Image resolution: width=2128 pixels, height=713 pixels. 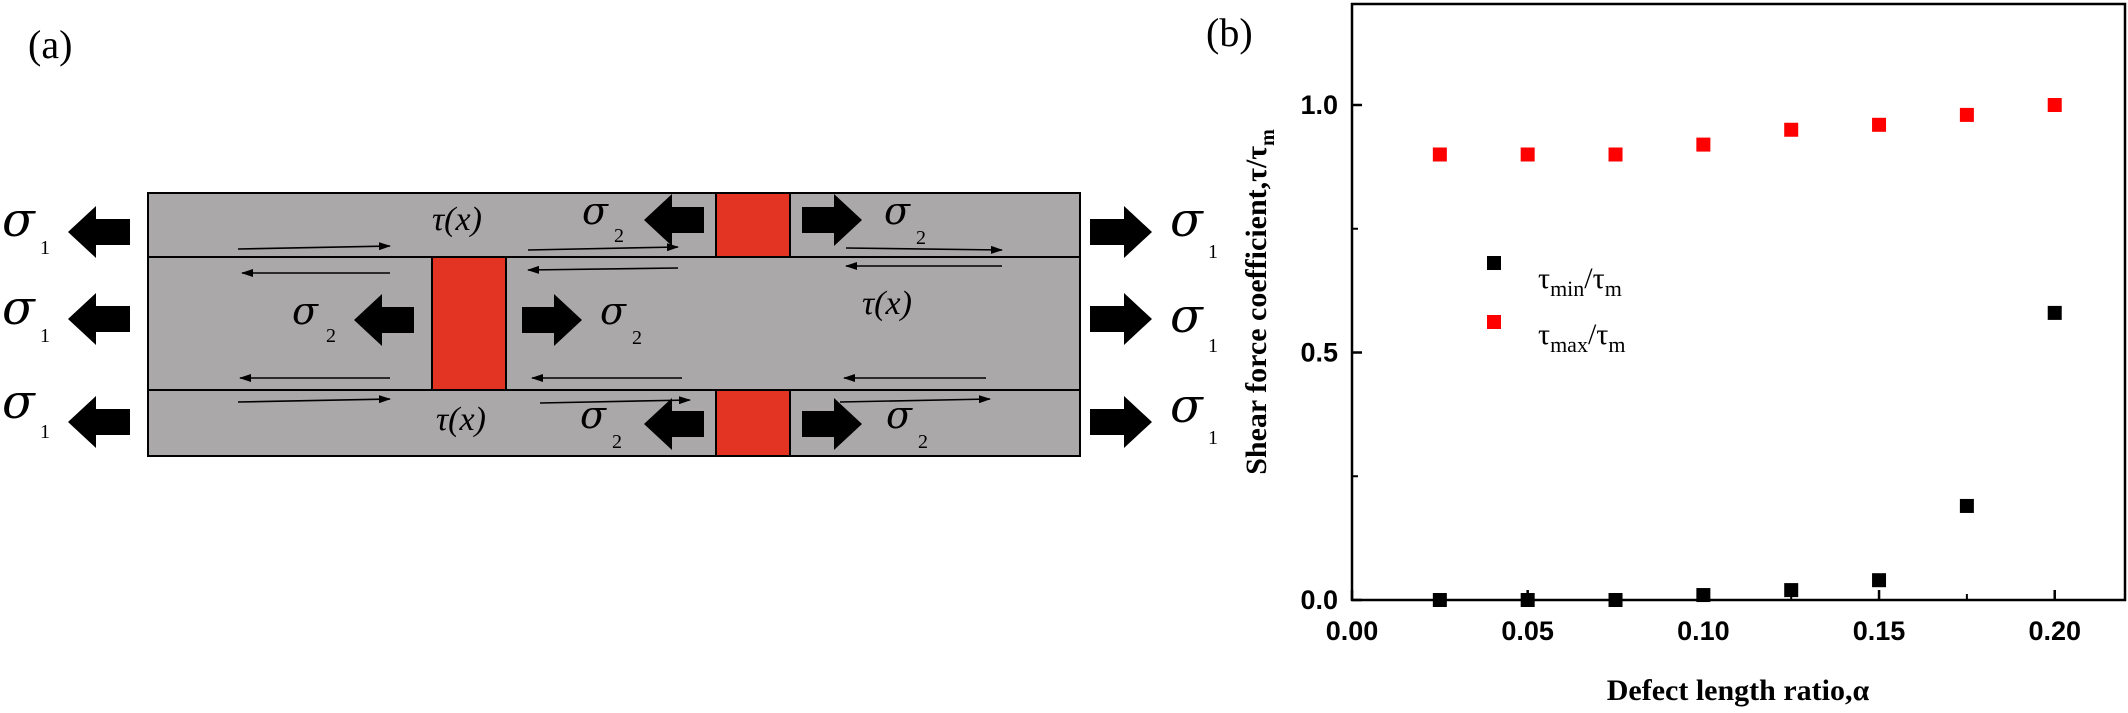 What do you see at coordinates (19, 402) in the screenshot?
I see `sigma1-left-bottom: σ` at bounding box center [19, 402].